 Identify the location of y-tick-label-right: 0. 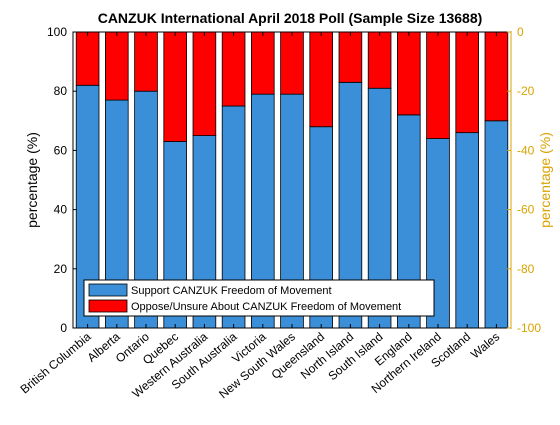
(520, 32).